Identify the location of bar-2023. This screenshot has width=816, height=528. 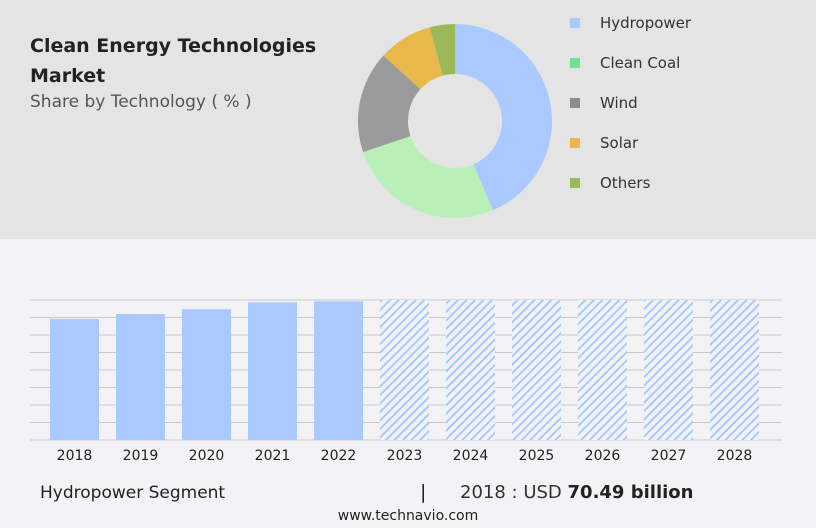
(404, 370).